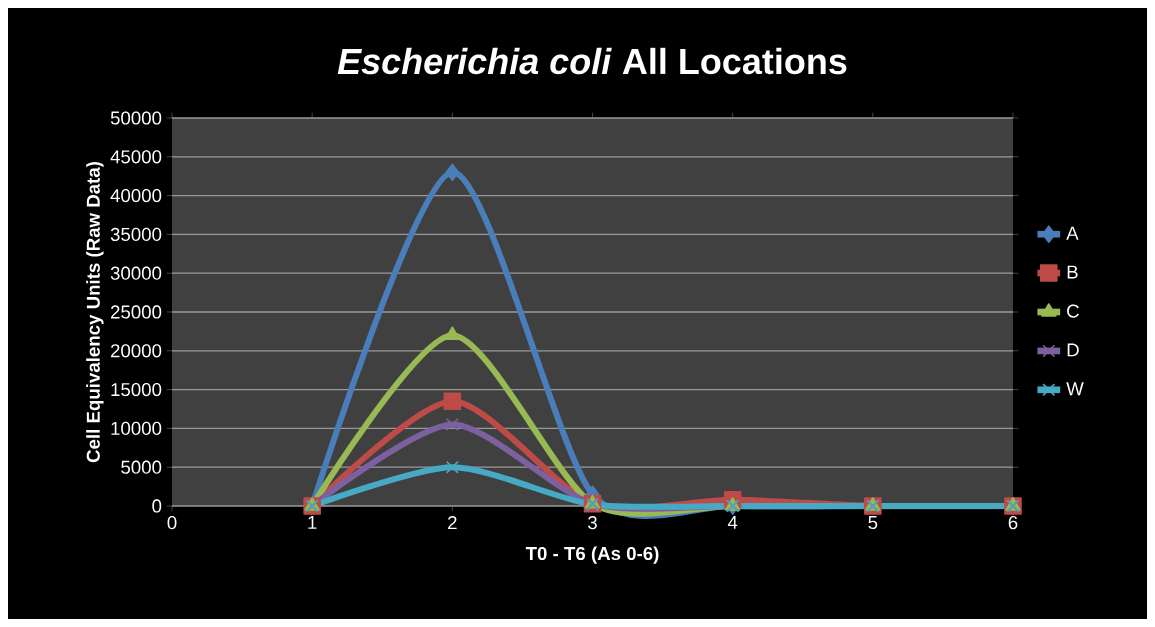  What do you see at coordinates (157, 506) in the screenshot?
I see `y-tick-label: 0` at bounding box center [157, 506].